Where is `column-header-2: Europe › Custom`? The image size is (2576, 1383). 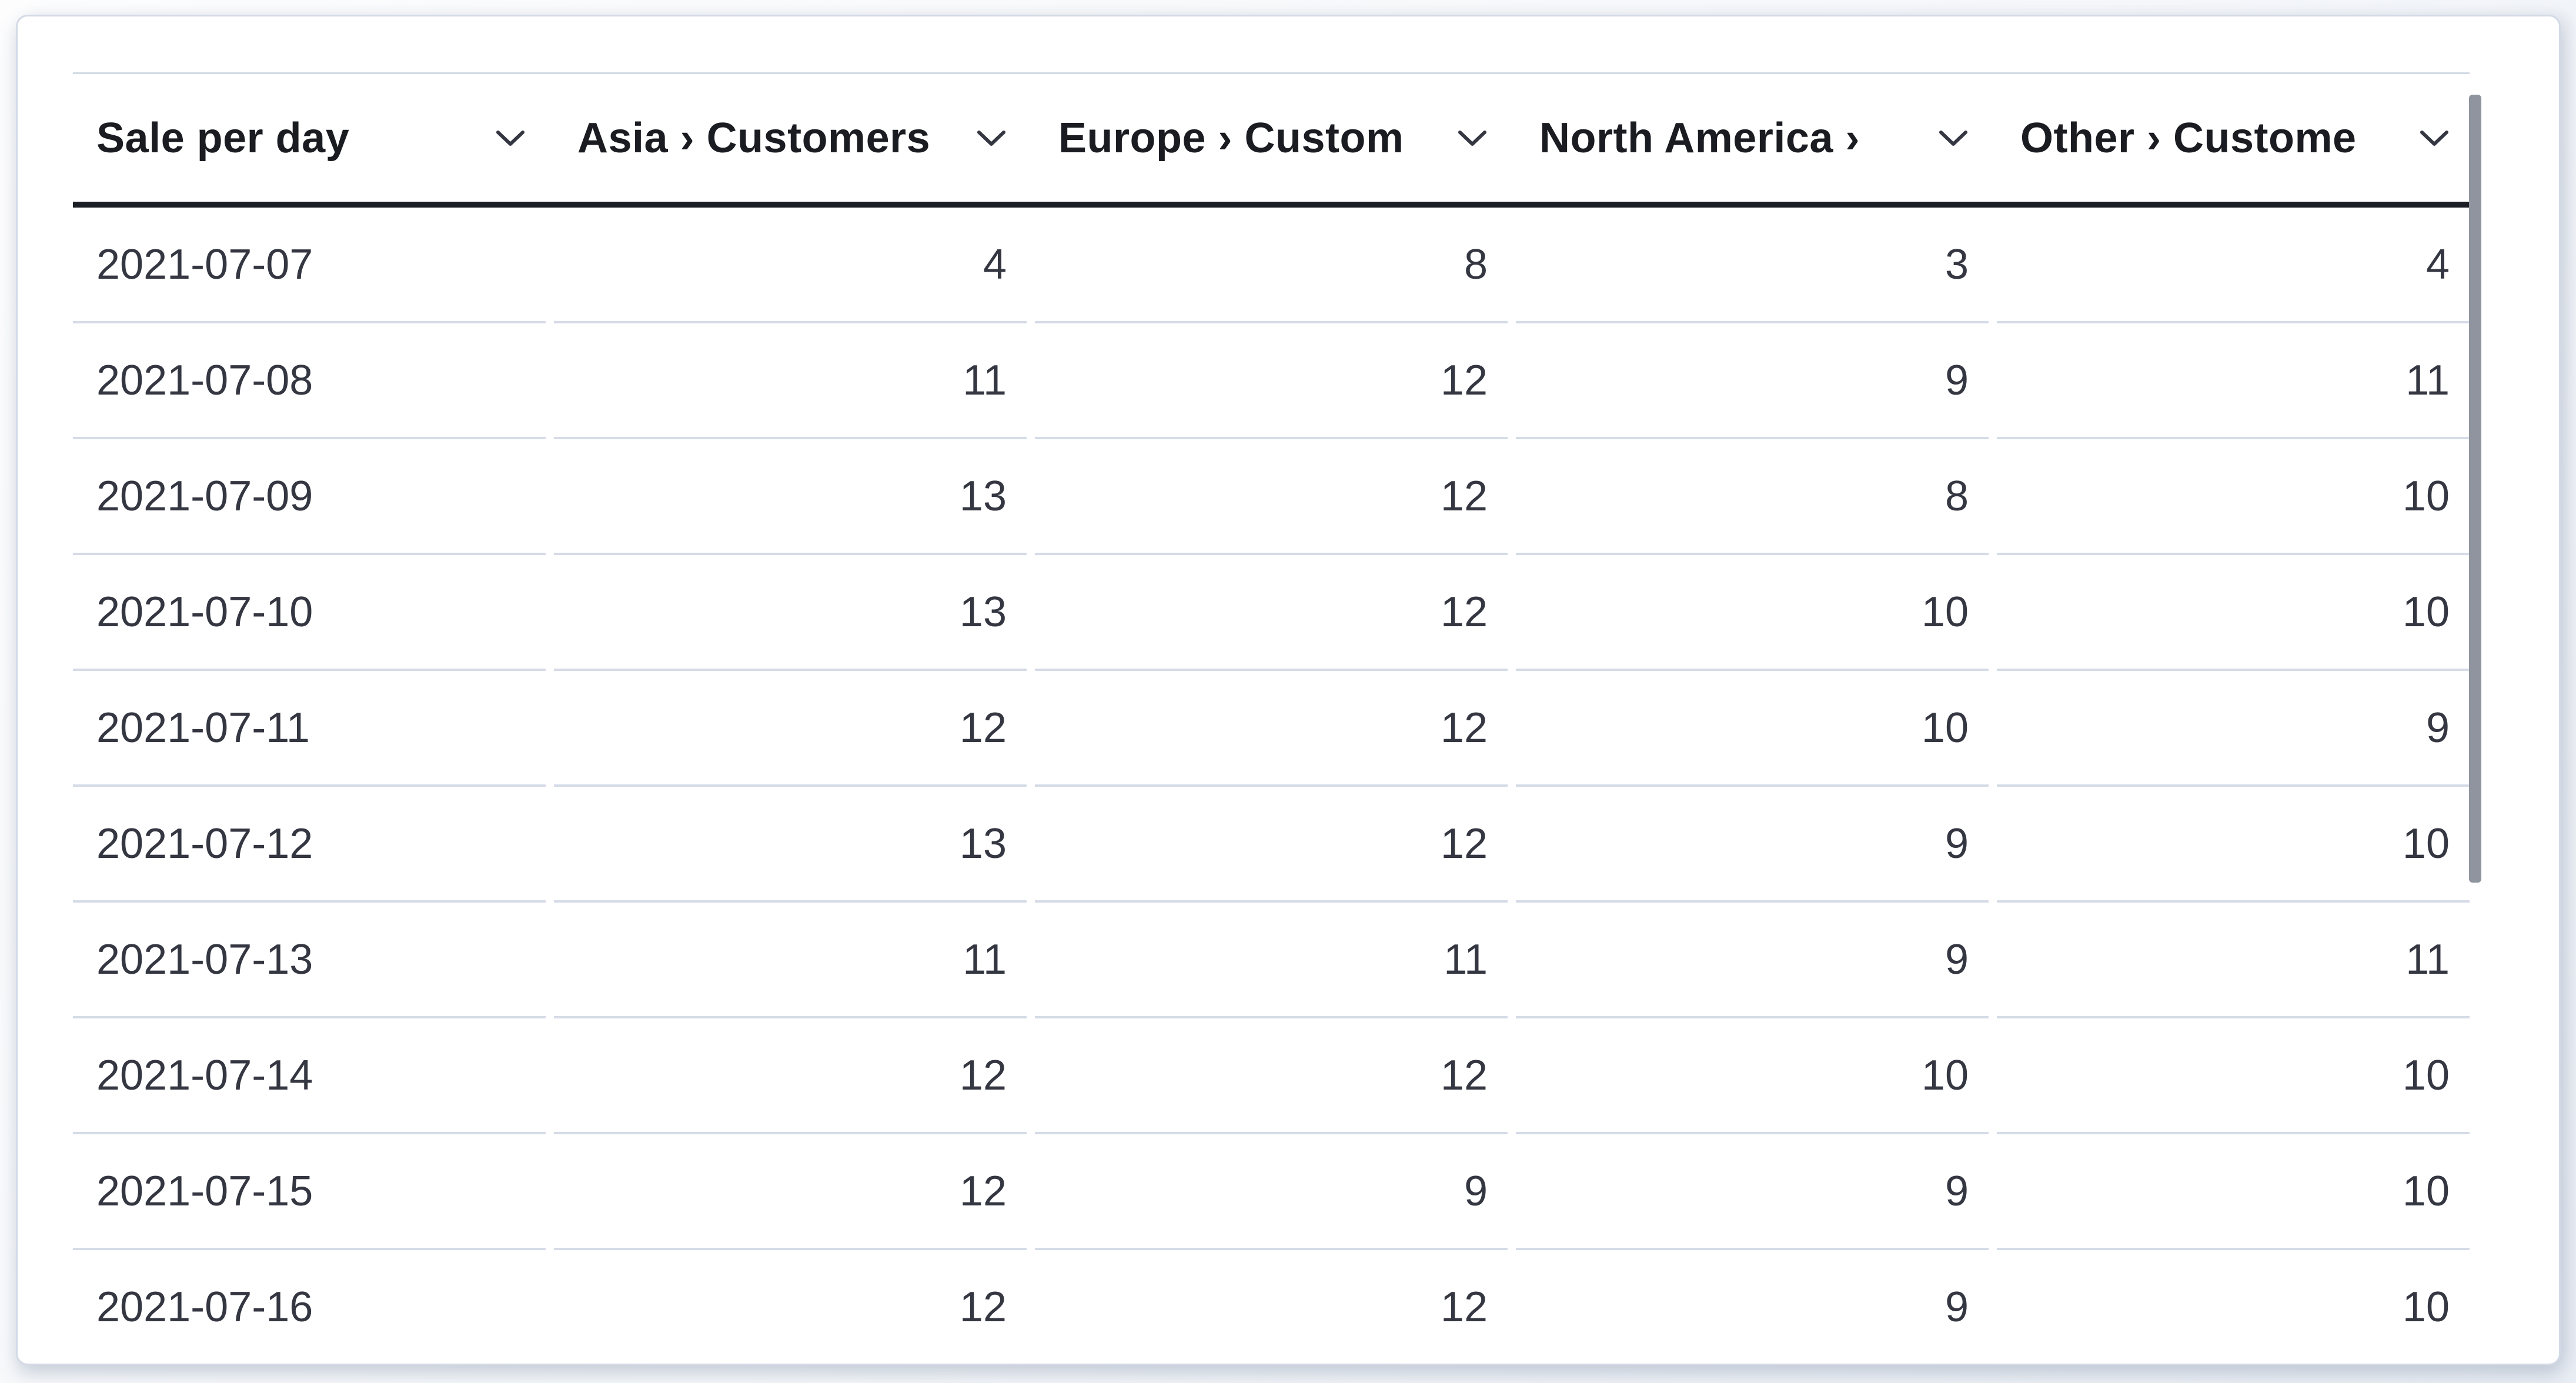 column-header-2: Europe › Custom is located at coordinates (1271, 138).